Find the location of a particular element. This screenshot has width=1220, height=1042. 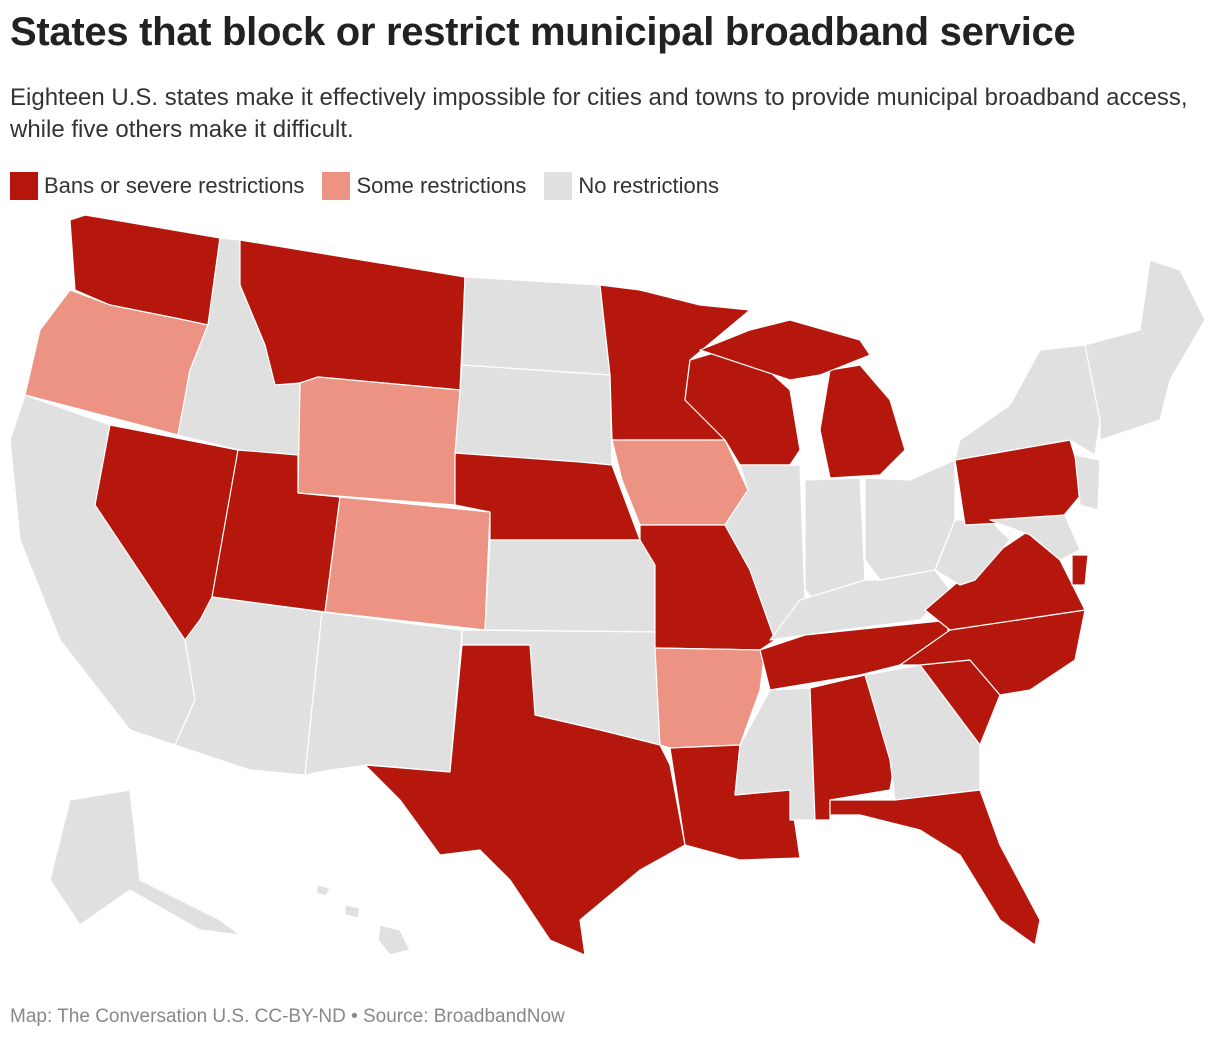

legend-item: Bans or severe restrictions is located at coordinates (157, 186).